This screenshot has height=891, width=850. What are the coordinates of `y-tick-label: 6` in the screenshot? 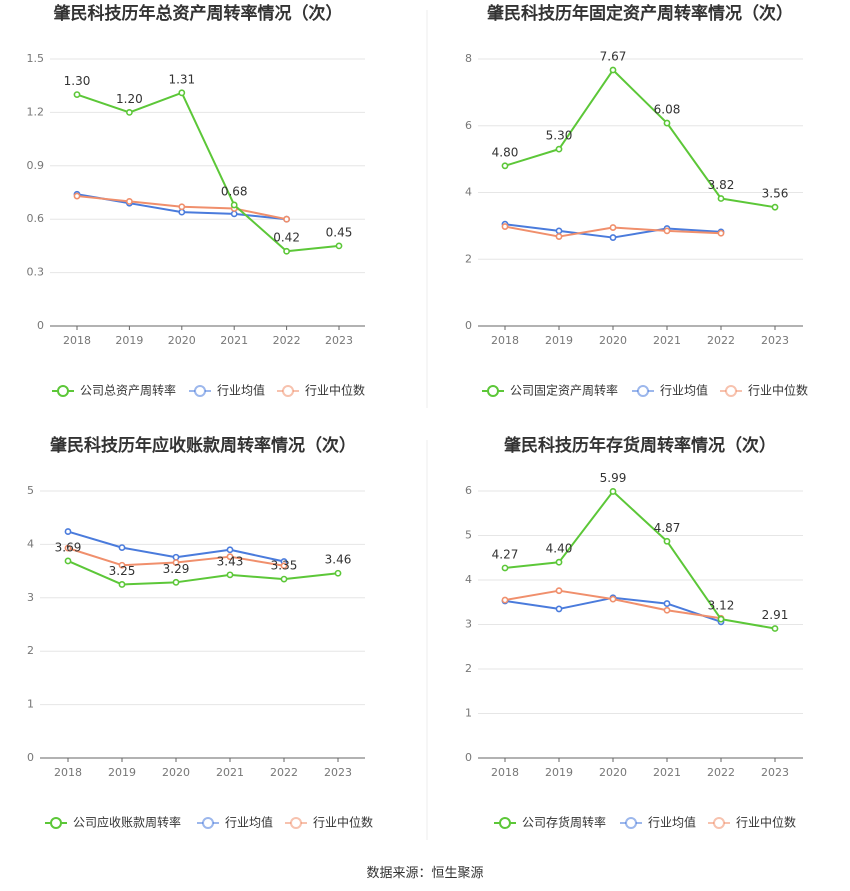 It's located at (468, 125).